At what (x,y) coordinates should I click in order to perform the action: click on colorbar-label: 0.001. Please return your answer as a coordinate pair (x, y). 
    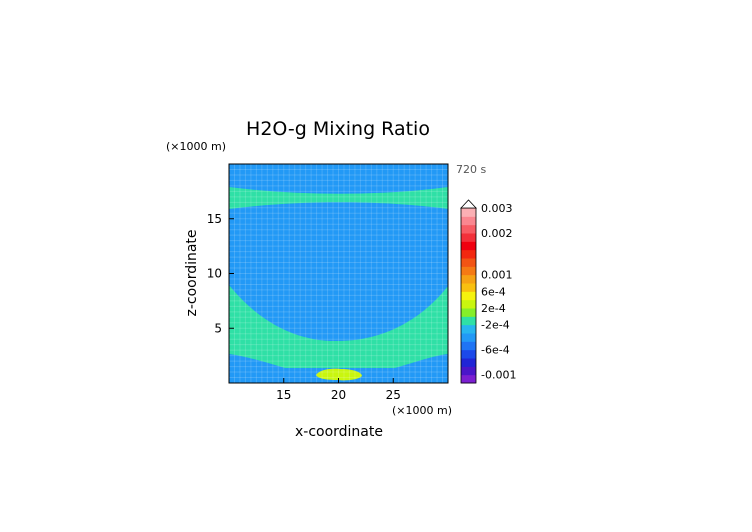
    Looking at the image, I should click on (497, 275).